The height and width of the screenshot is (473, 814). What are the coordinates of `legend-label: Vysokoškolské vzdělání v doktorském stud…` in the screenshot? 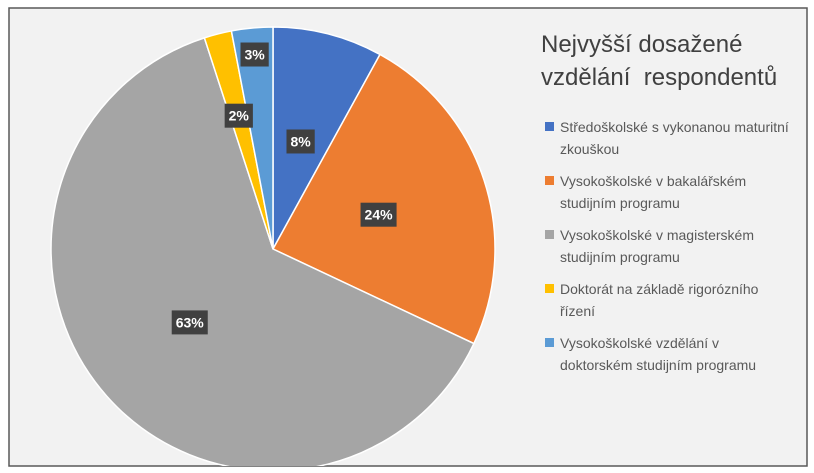 It's located at (658, 354).